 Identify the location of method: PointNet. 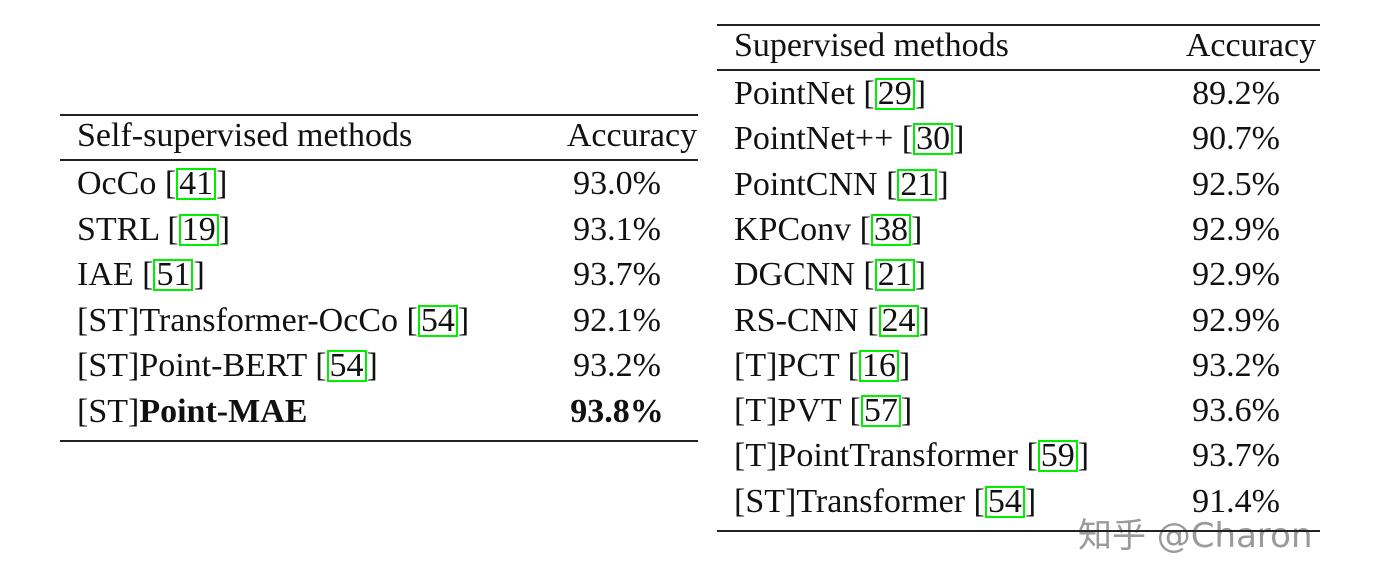
(794, 93).